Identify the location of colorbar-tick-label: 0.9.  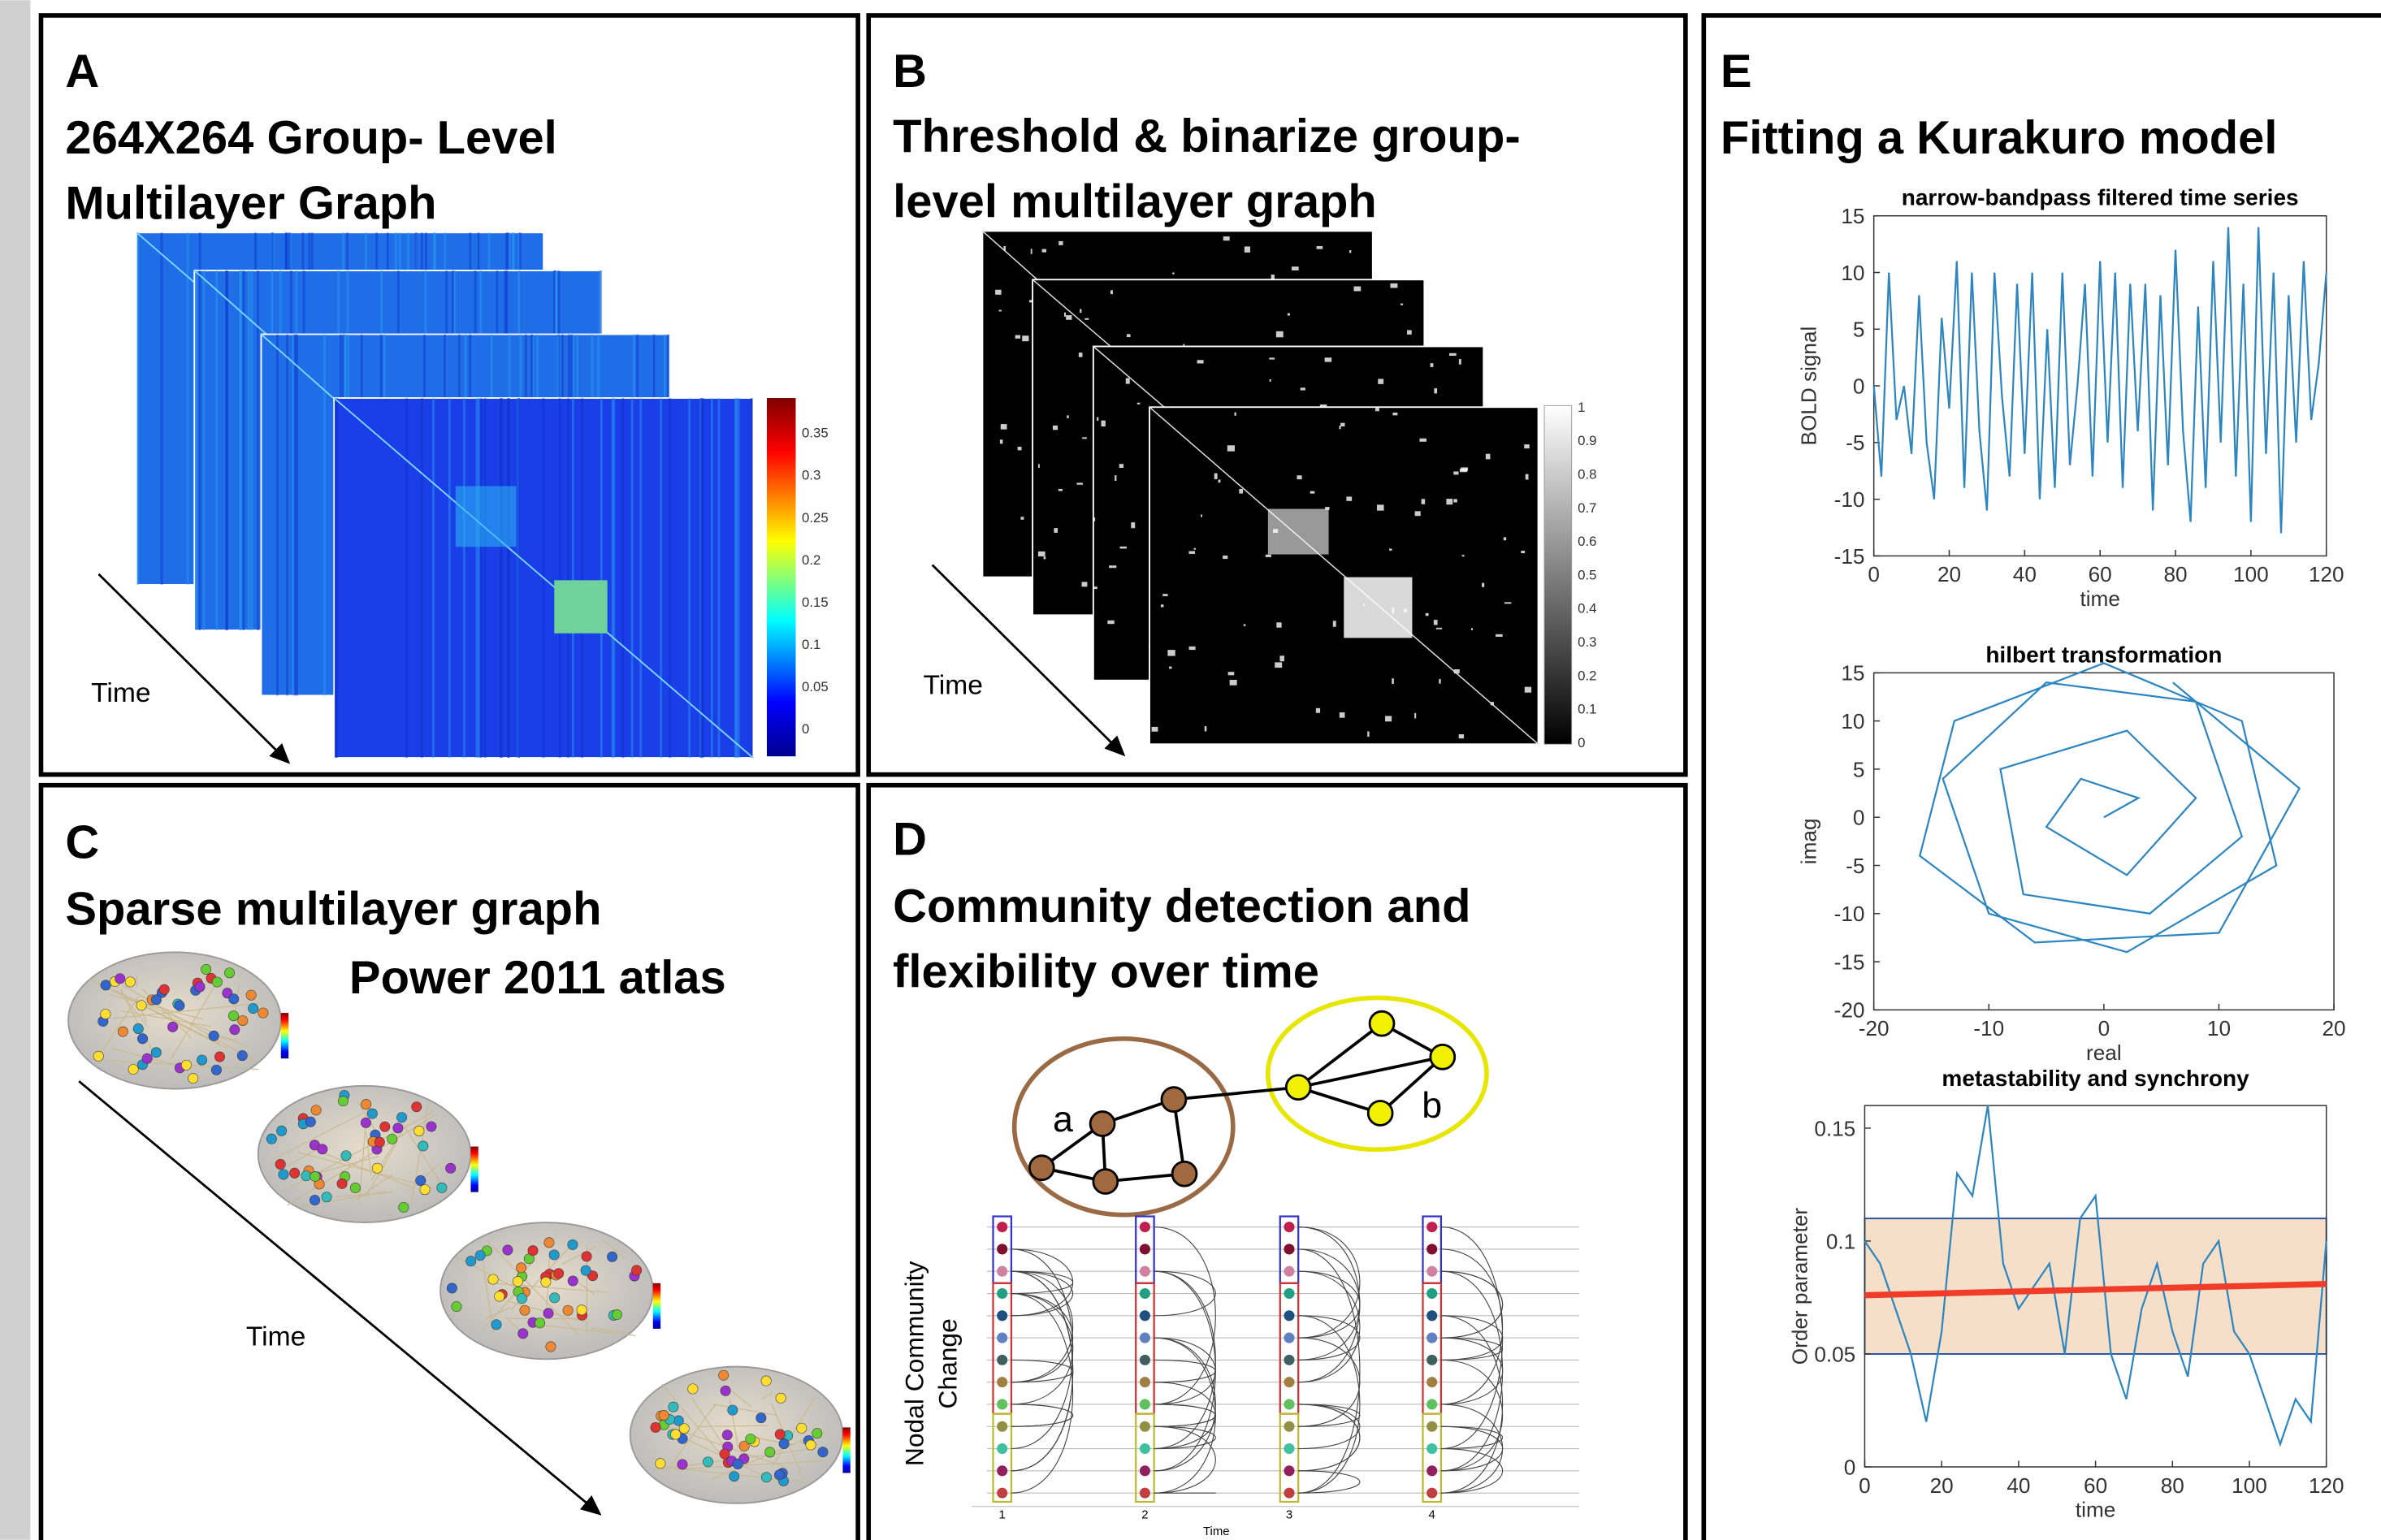
(1587, 440).